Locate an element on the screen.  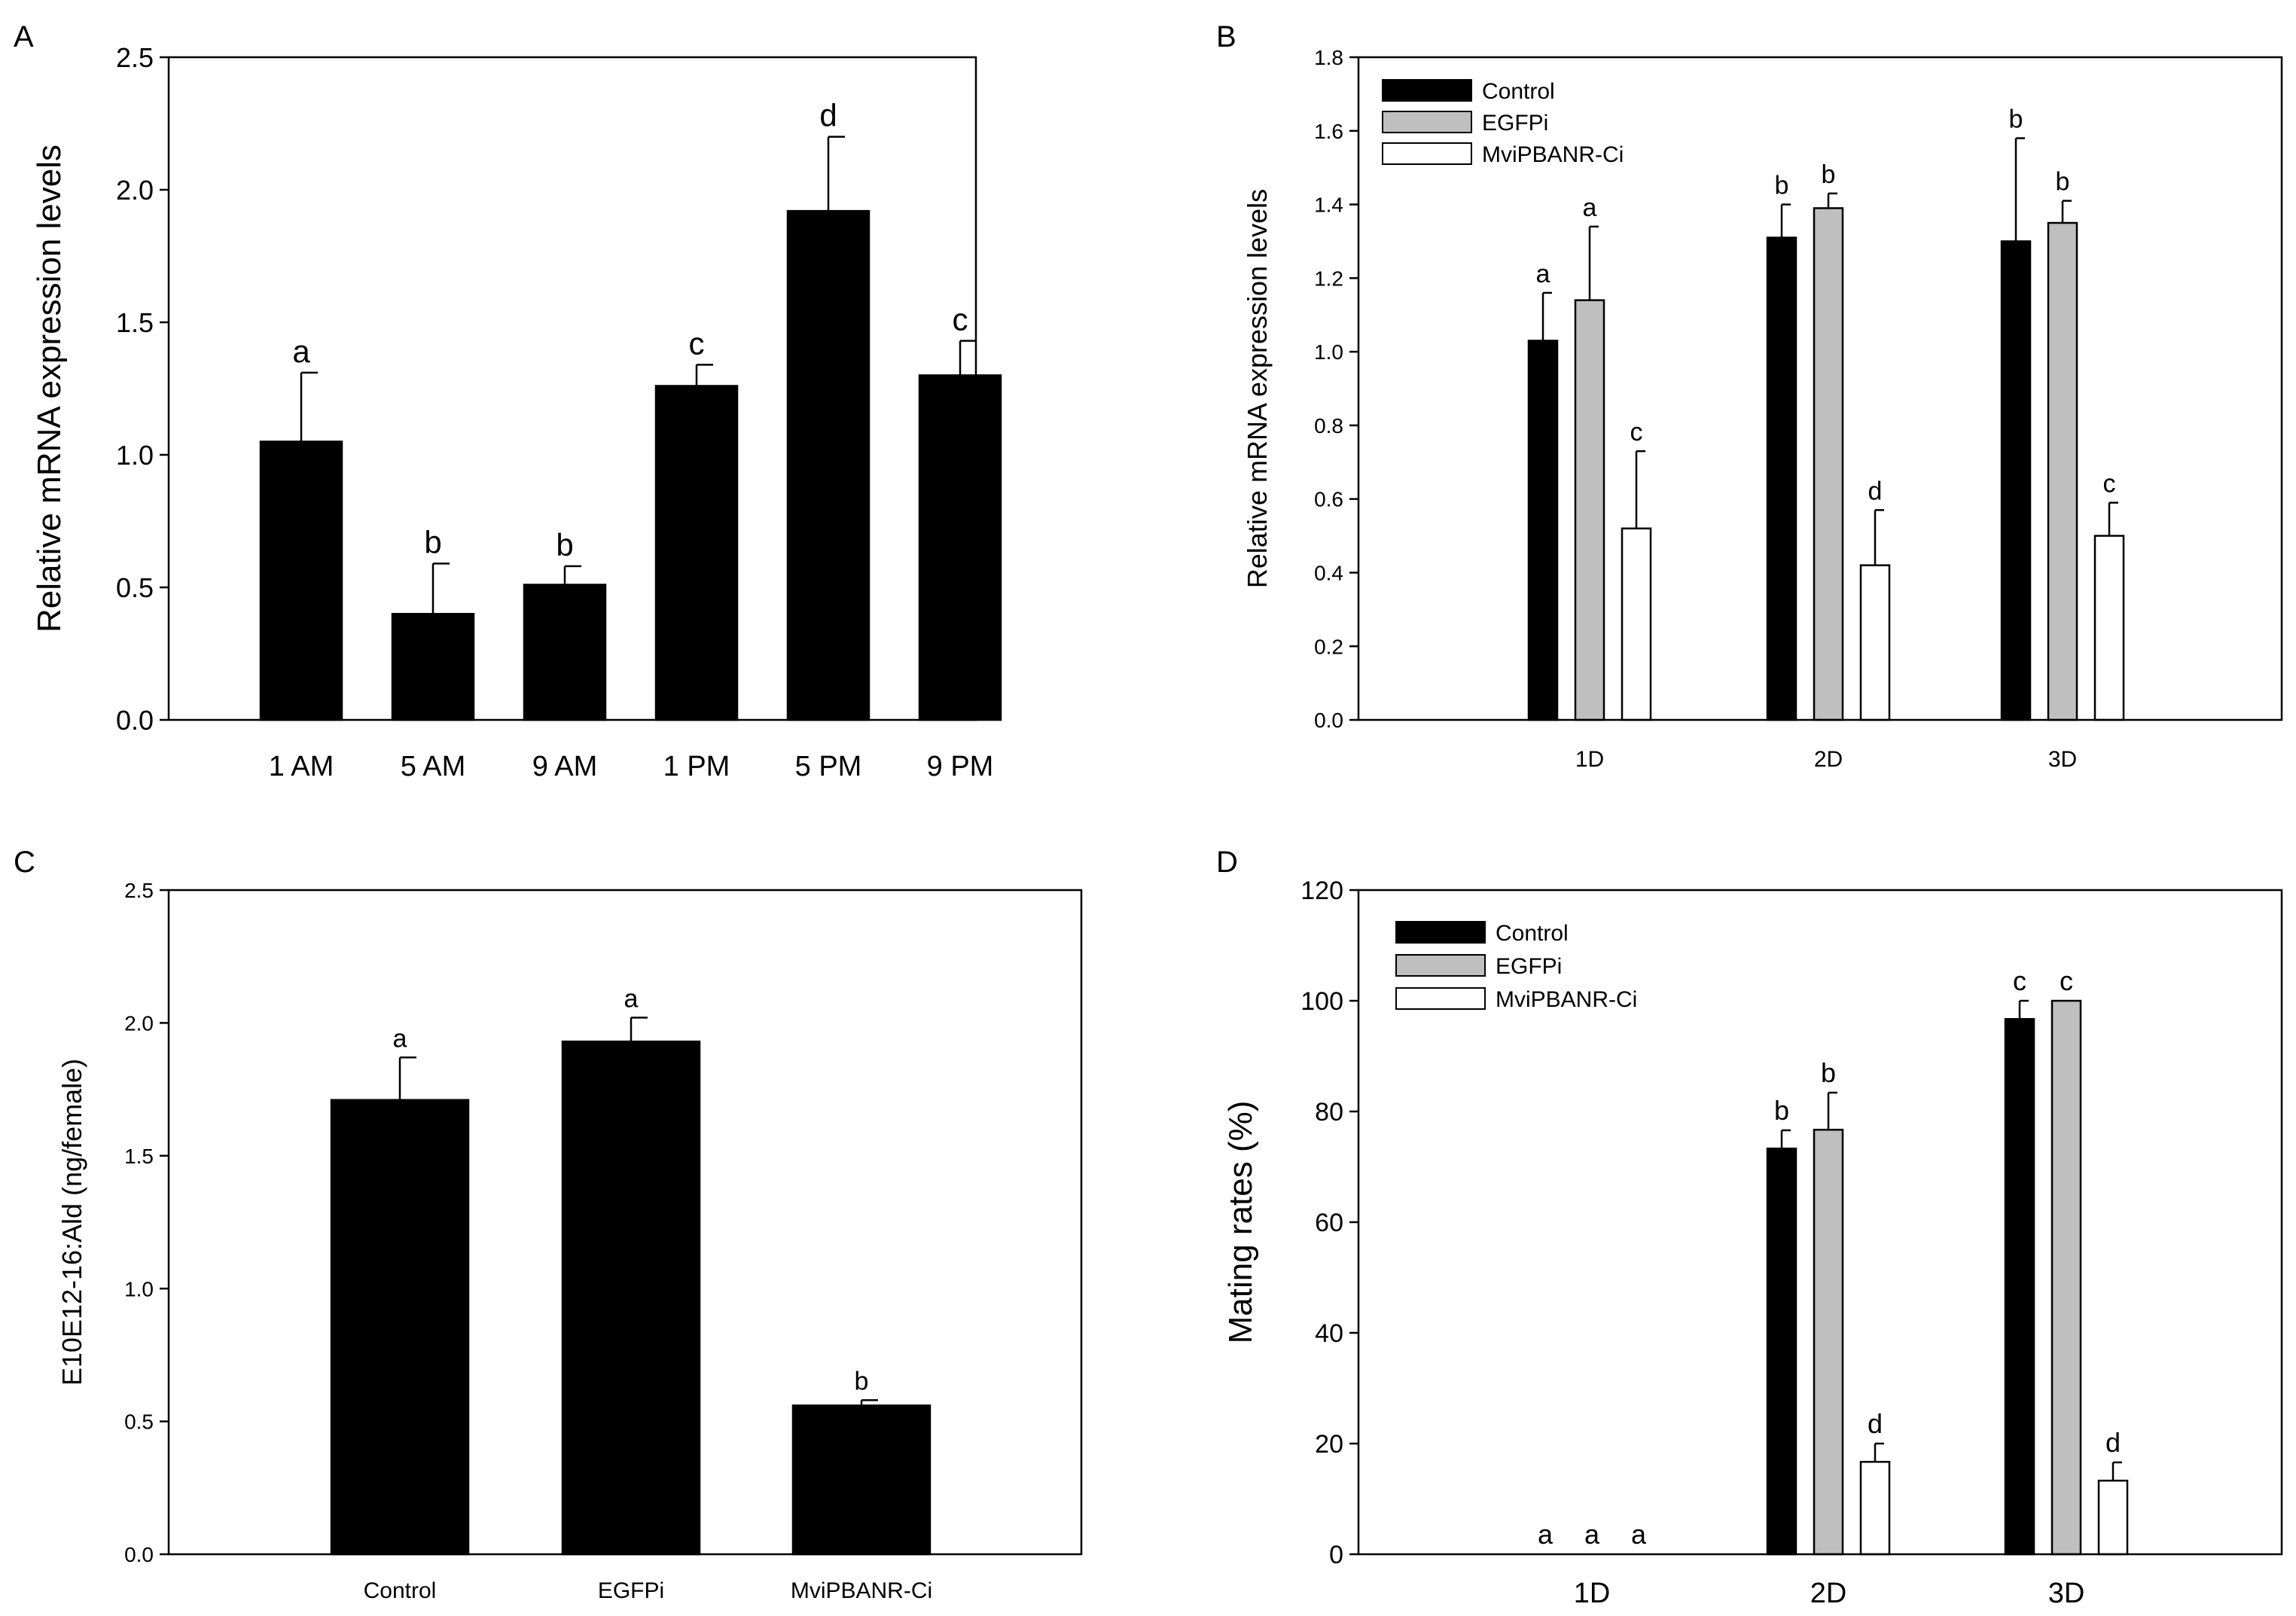
y-tick-label: 2.0 is located at coordinates (139, 1023).